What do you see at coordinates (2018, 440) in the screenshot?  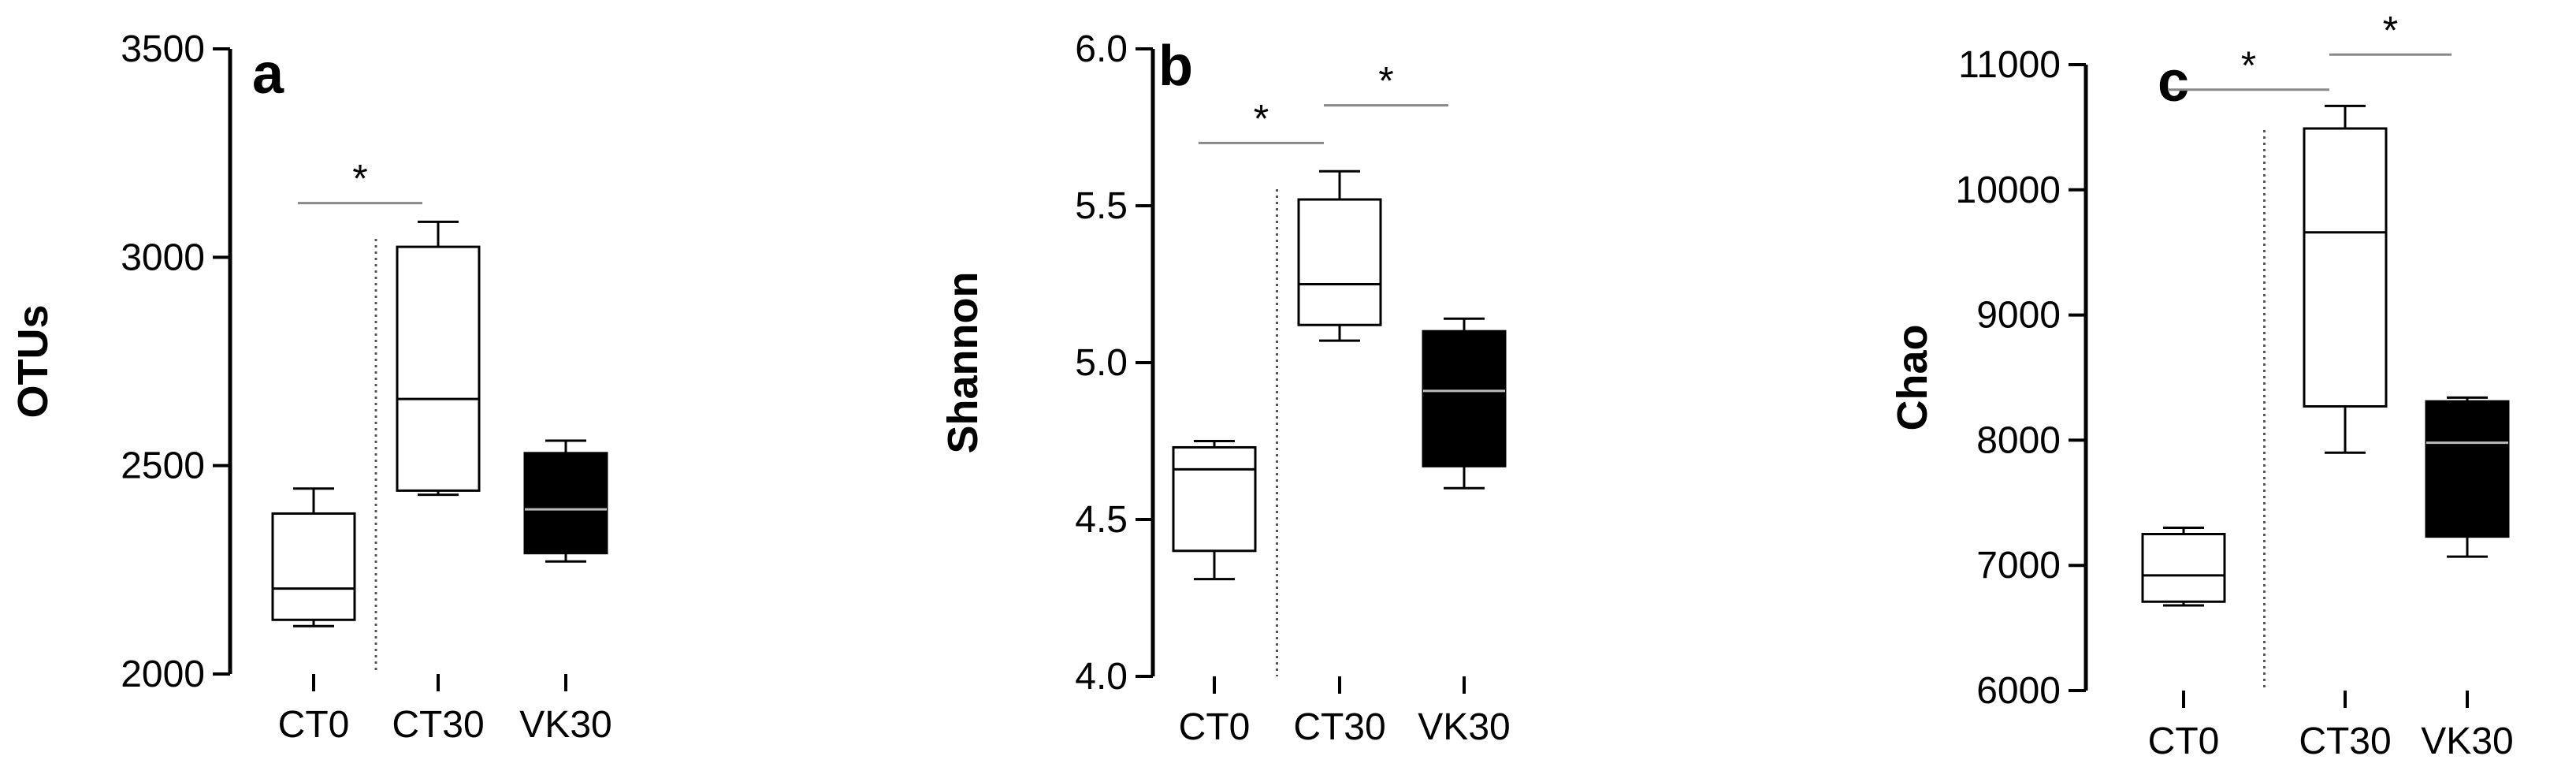 I see `y-tick-label: 8000` at bounding box center [2018, 440].